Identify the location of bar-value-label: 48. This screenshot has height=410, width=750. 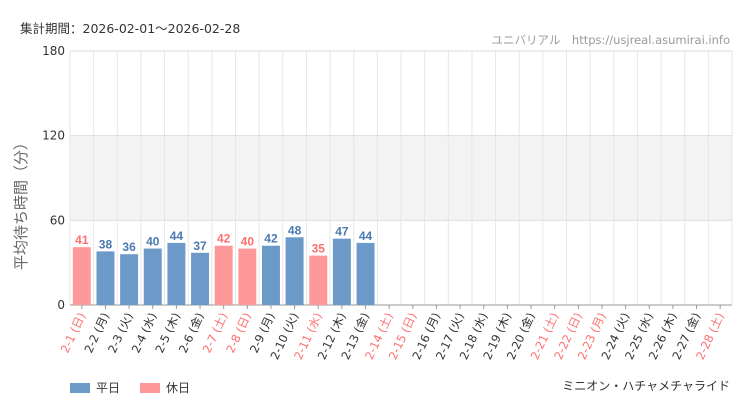
(295, 230).